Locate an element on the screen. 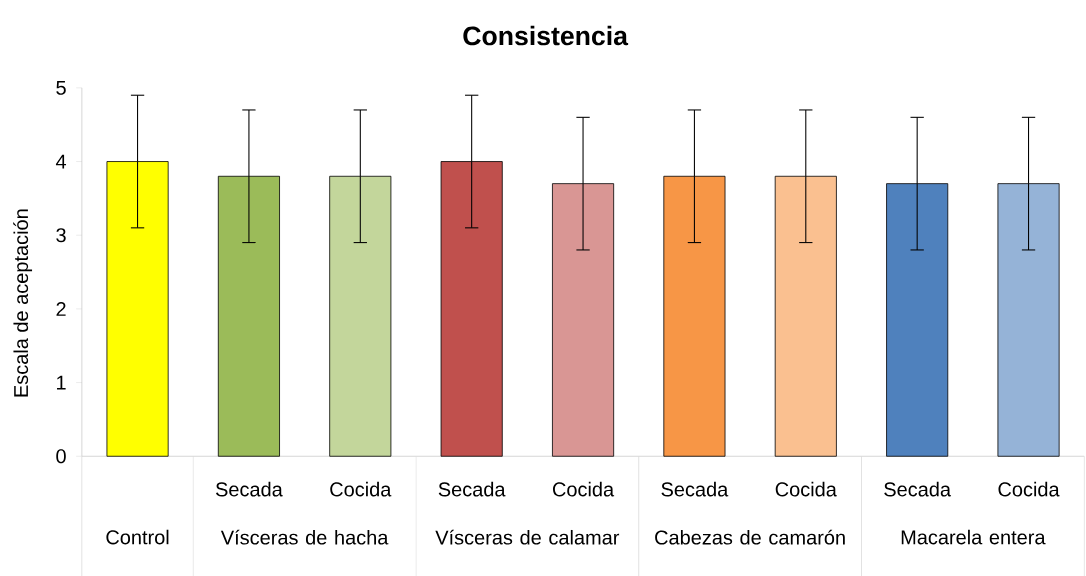  y-axis-title: Escala de aceptación is located at coordinates (23, 303).